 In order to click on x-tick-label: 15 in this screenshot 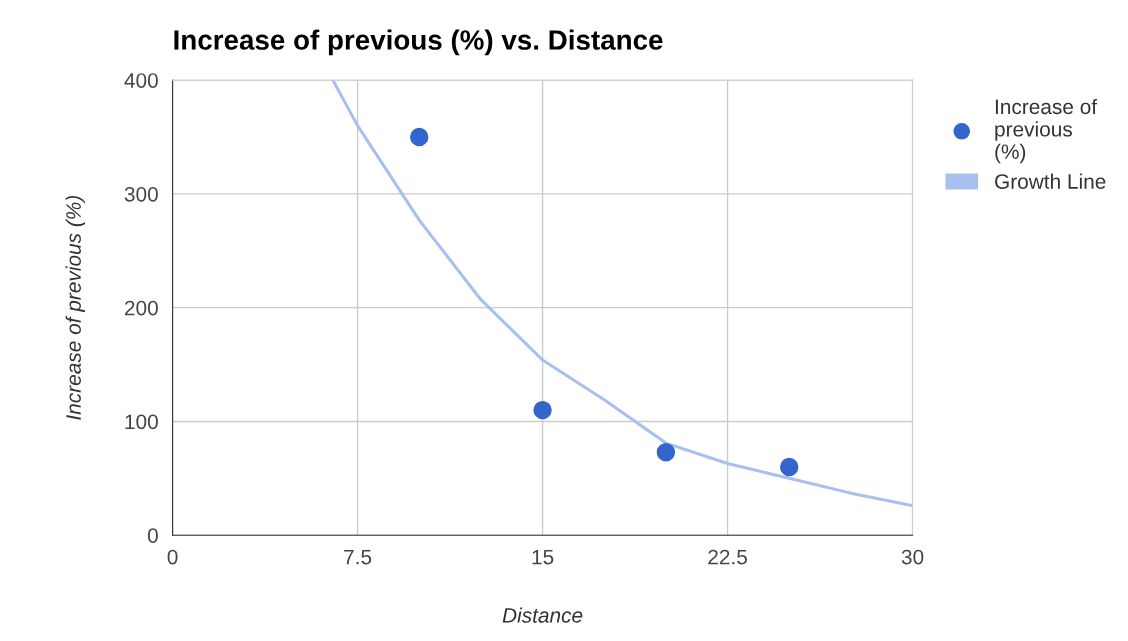, I will do `click(543, 557)`.